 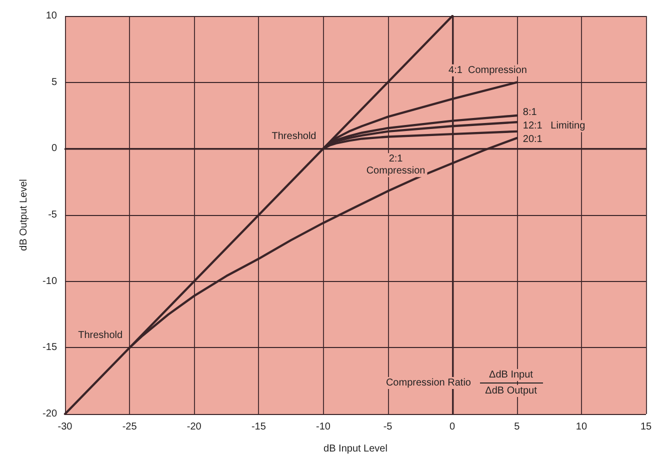 What do you see at coordinates (396, 165) in the screenshot?
I see `annotation: 2:1 Compression` at bounding box center [396, 165].